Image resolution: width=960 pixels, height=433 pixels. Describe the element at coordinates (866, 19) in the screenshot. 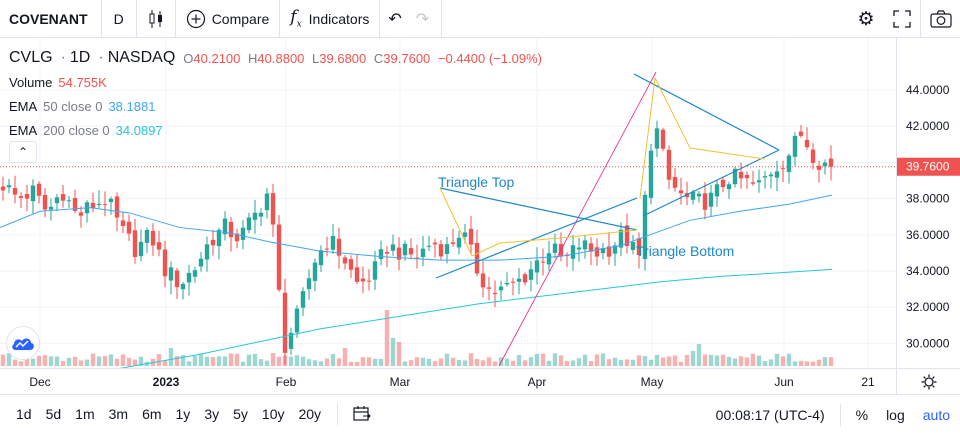

I see `settings-button: ⚙` at that location.